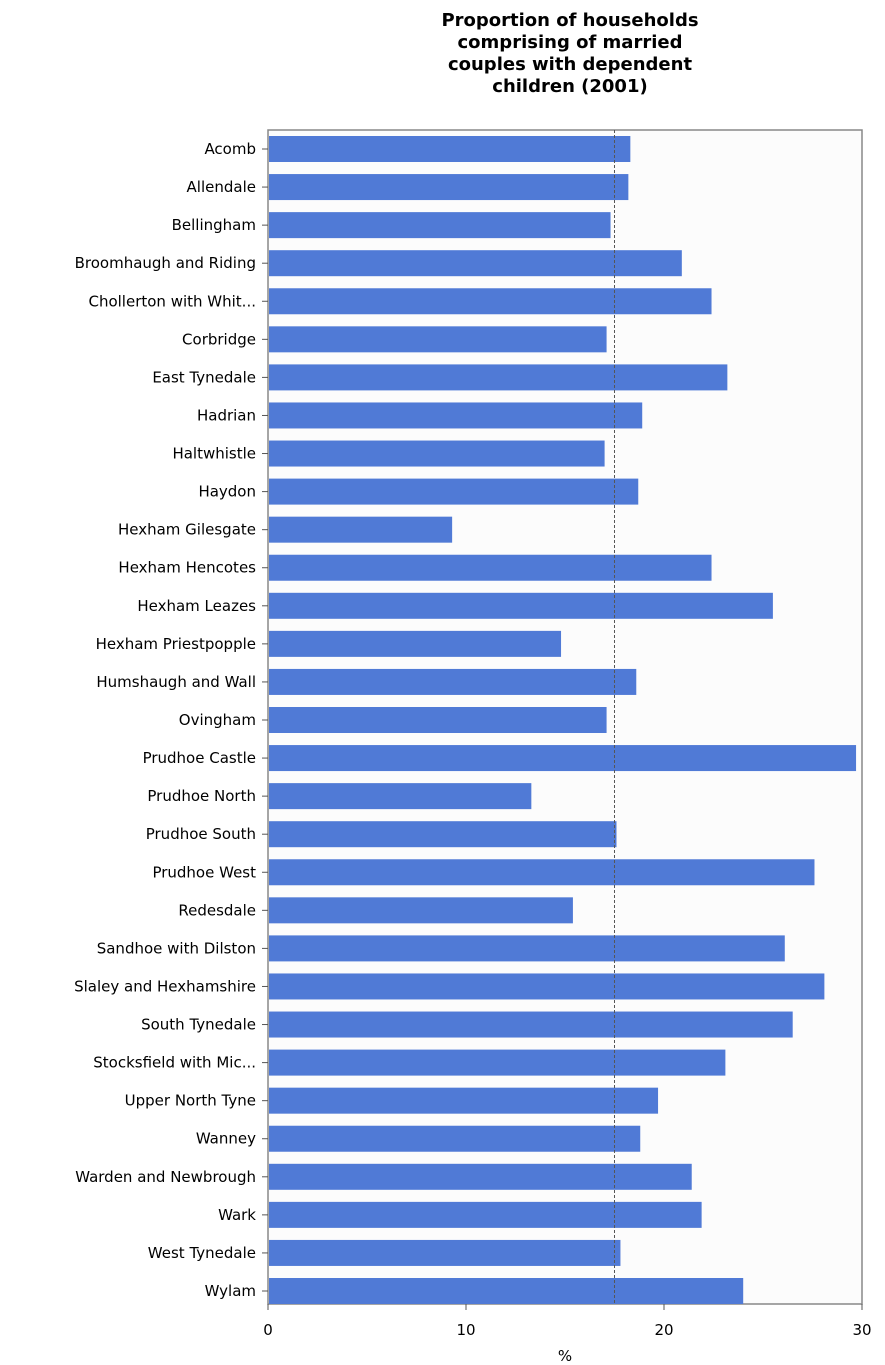 The image size is (885, 1365). I want to click on bar-ovingham, so click(438, 720).